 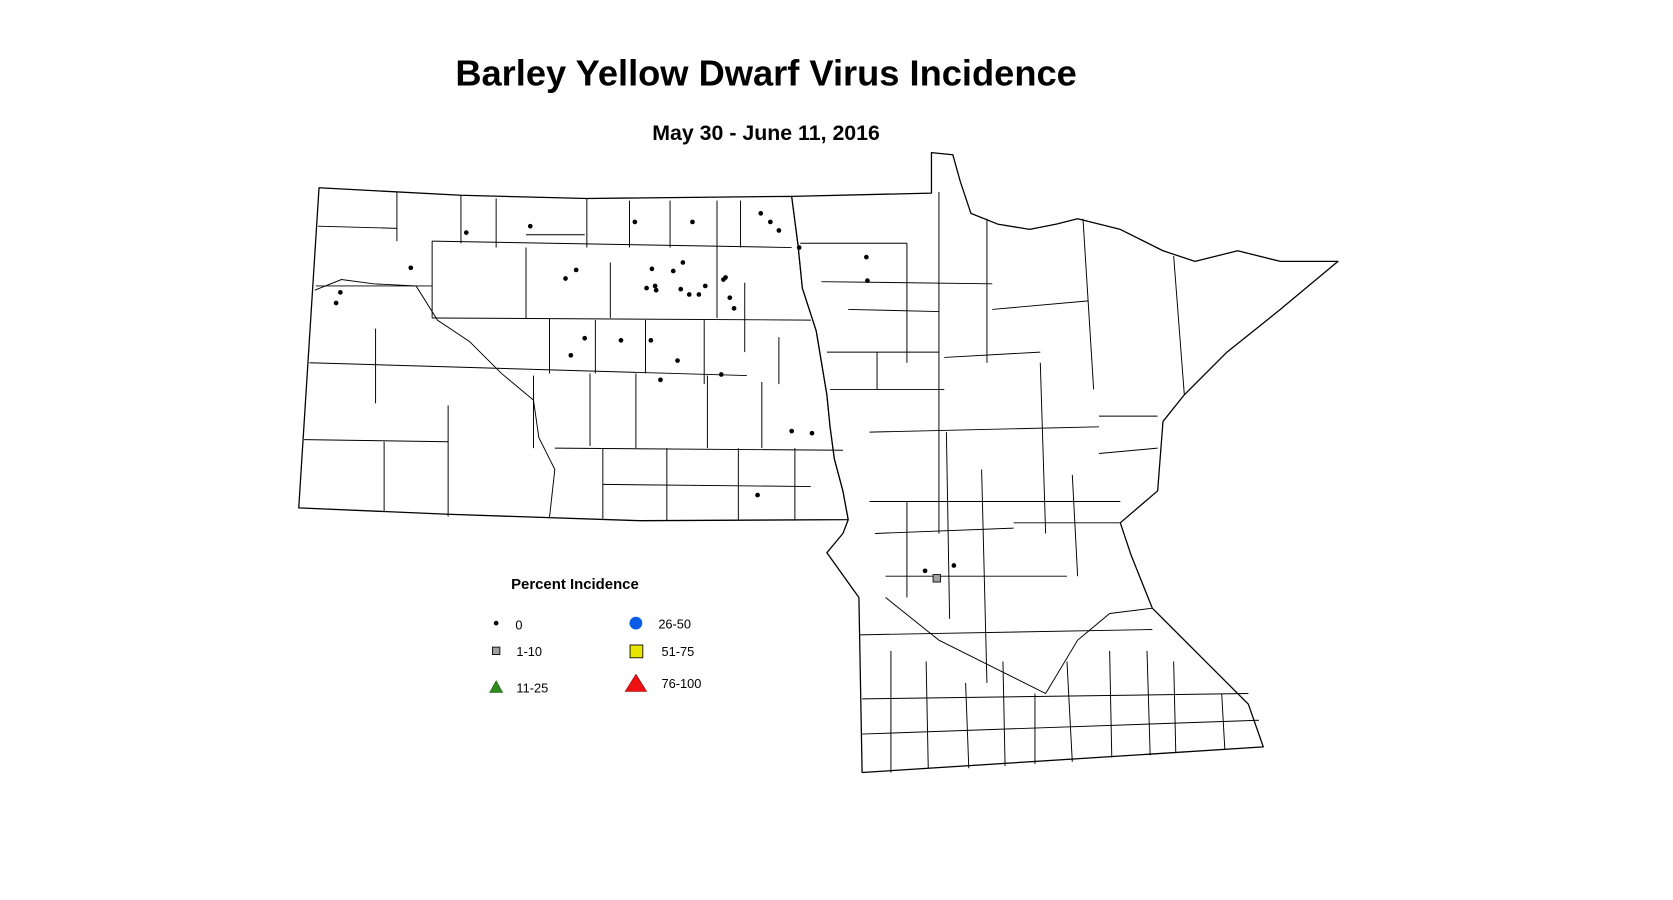 What do you see at coordinates (766, 72) in the screenshot?
I see `map-title: Barley Yellow Dwarf Virus Incidence` at bounding box center [766, 72].